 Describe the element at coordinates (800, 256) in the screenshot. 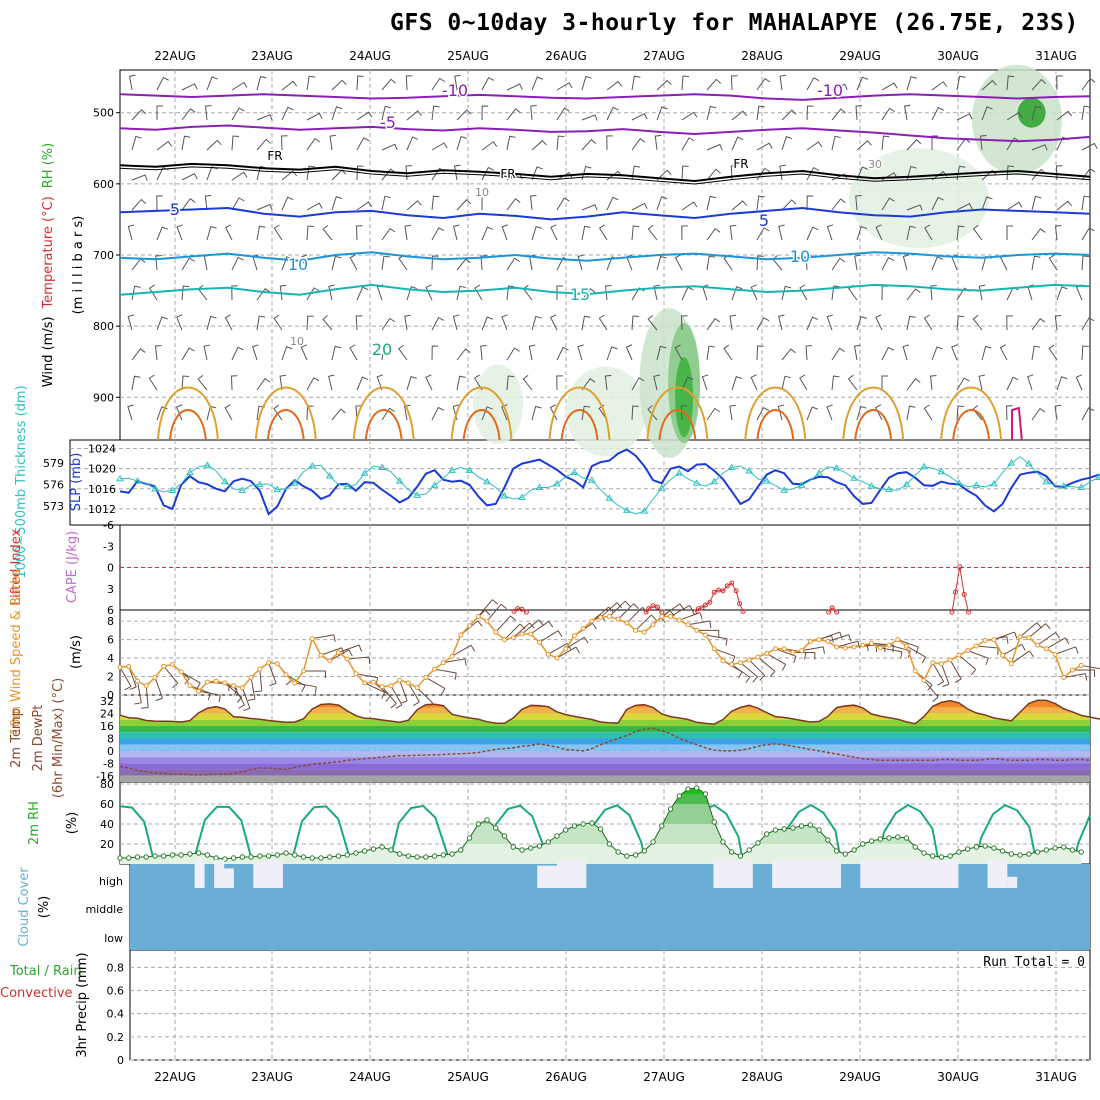

I see `contour-label: 10` at that location.